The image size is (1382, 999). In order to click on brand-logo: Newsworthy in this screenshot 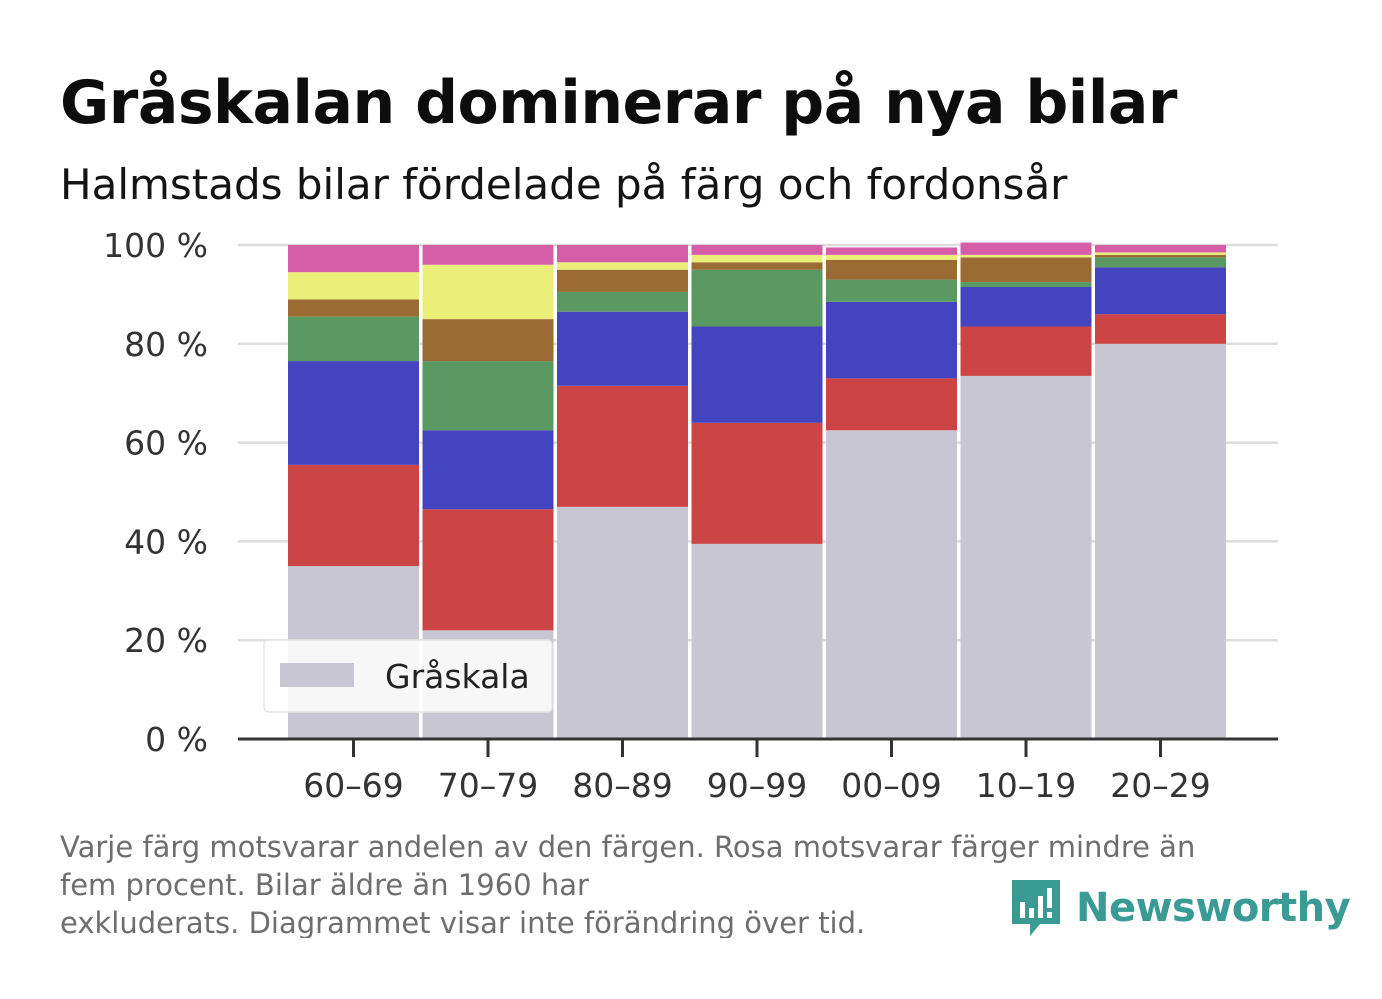, I will do `click(1180, 908)`.